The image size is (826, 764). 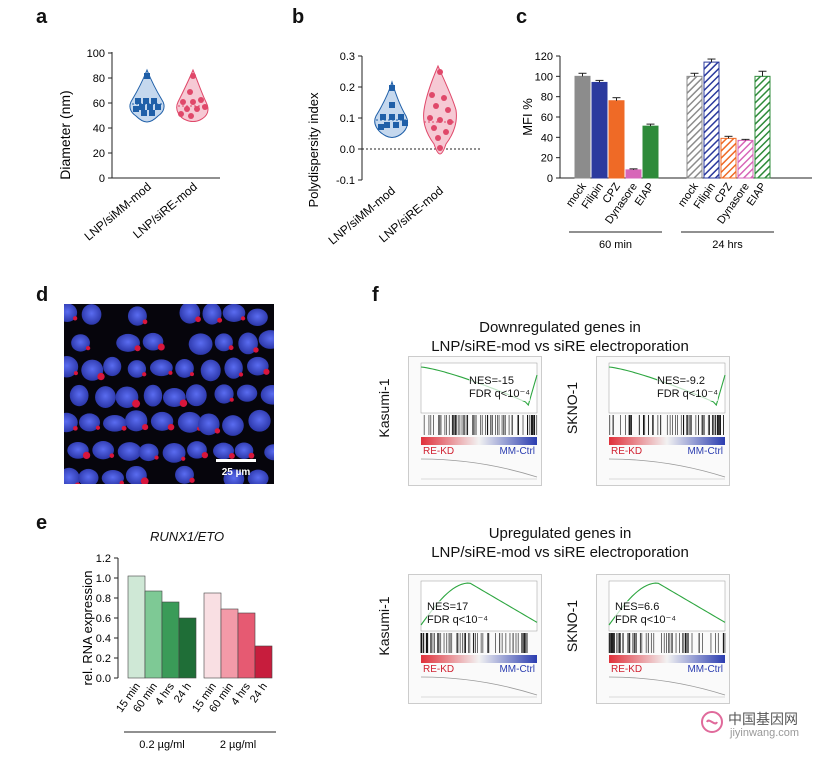 I want to click on gsea-cell-line-label: SKNO-1, so click(x=572, y=408).